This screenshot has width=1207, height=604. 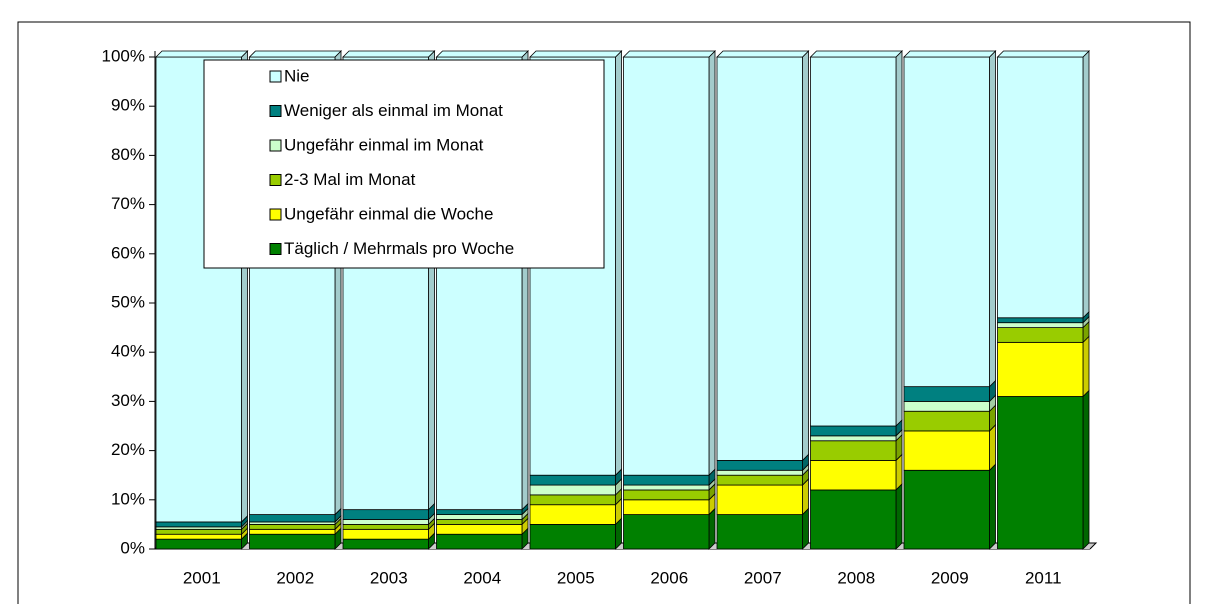 What do you see at coordinates (128, 400) in the screenshot?
I see `y-tick-label: 30%` at bounding box center [128, 400].